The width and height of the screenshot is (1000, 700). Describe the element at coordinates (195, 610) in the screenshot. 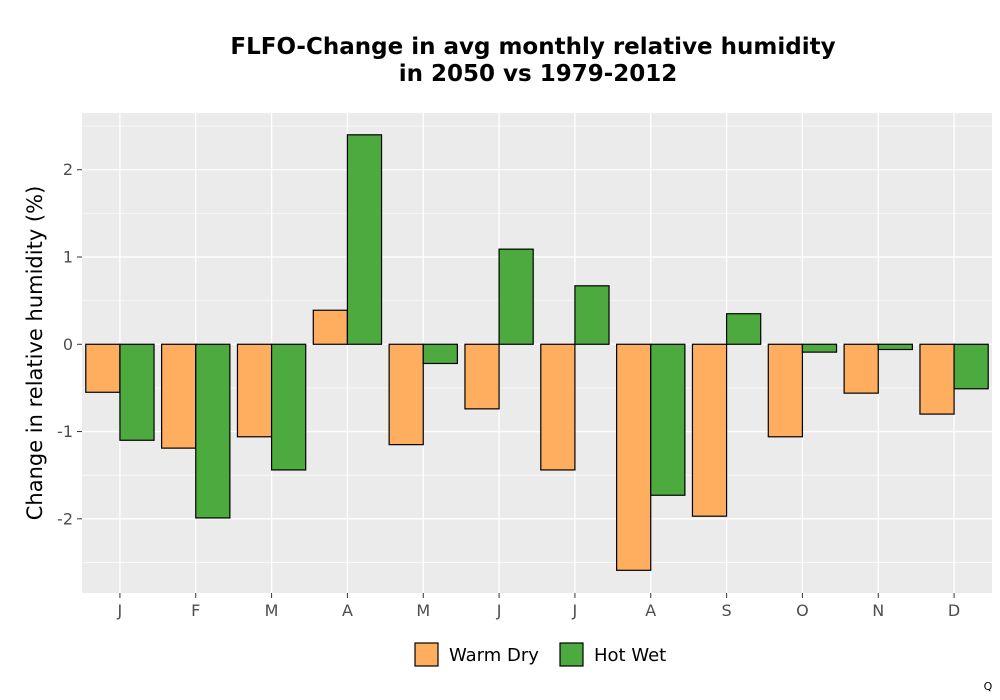

I see `x-tick-label: F` at that location.